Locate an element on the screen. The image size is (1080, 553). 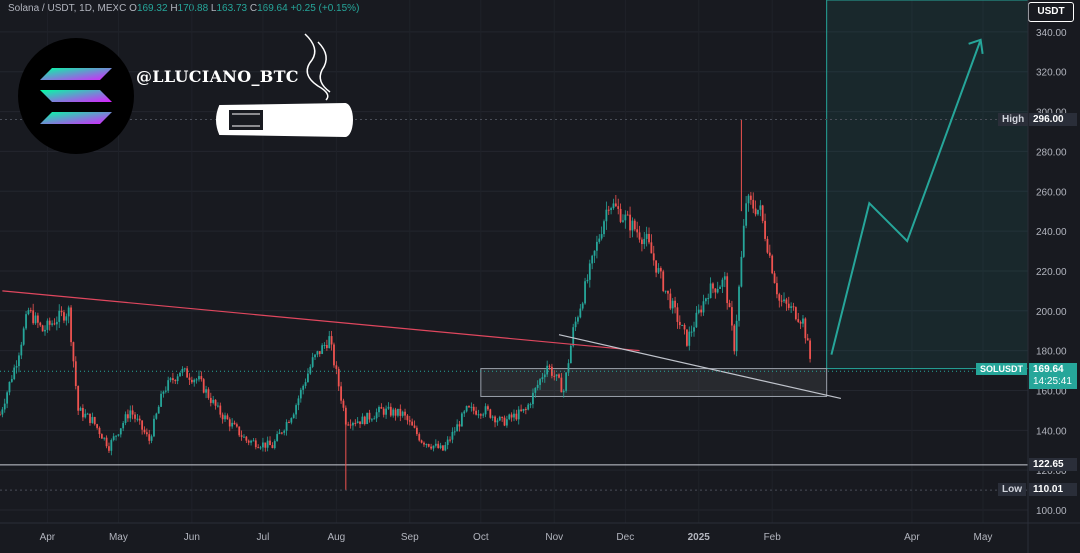
author-handle: @LLUCIANO_BTC is located at coordinates (217, 76).